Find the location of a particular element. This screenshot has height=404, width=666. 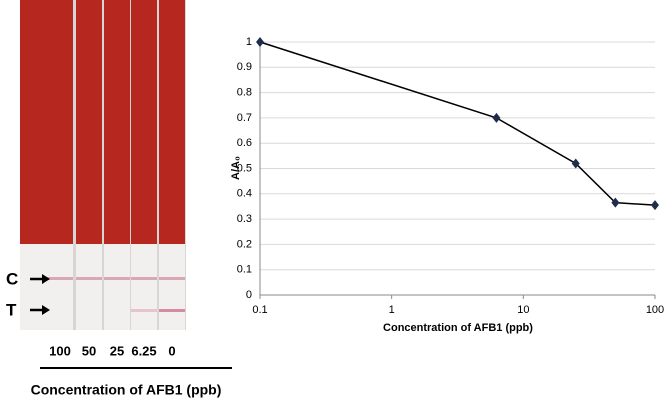

y-tick-label: 0.2 is located at coordinates (244, 244).